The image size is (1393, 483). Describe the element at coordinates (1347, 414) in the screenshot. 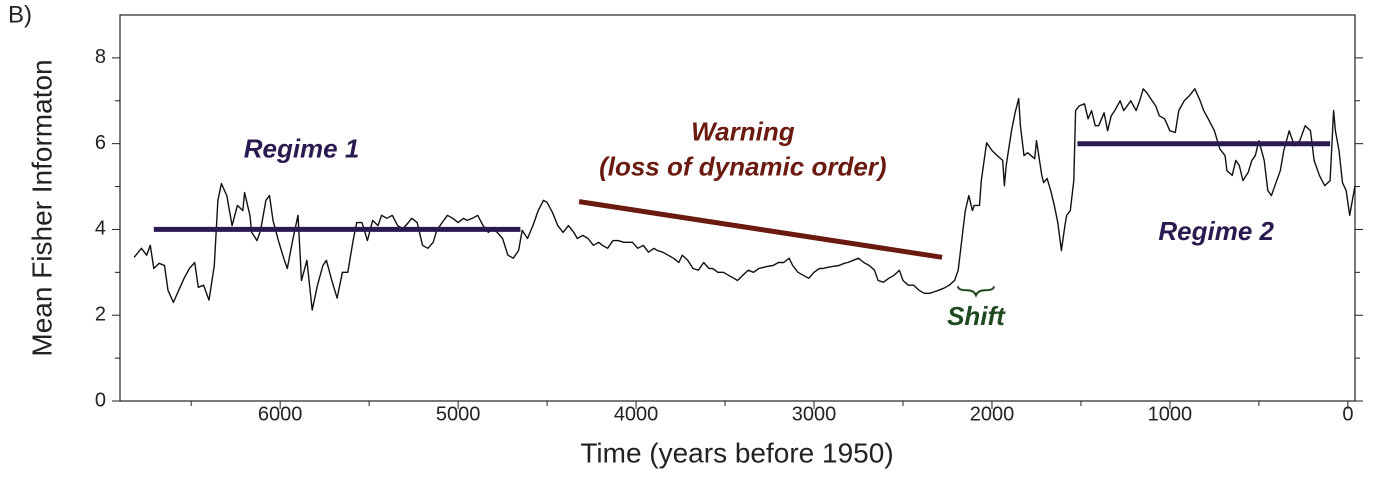

I see `x-tick-label: 0` at that location.